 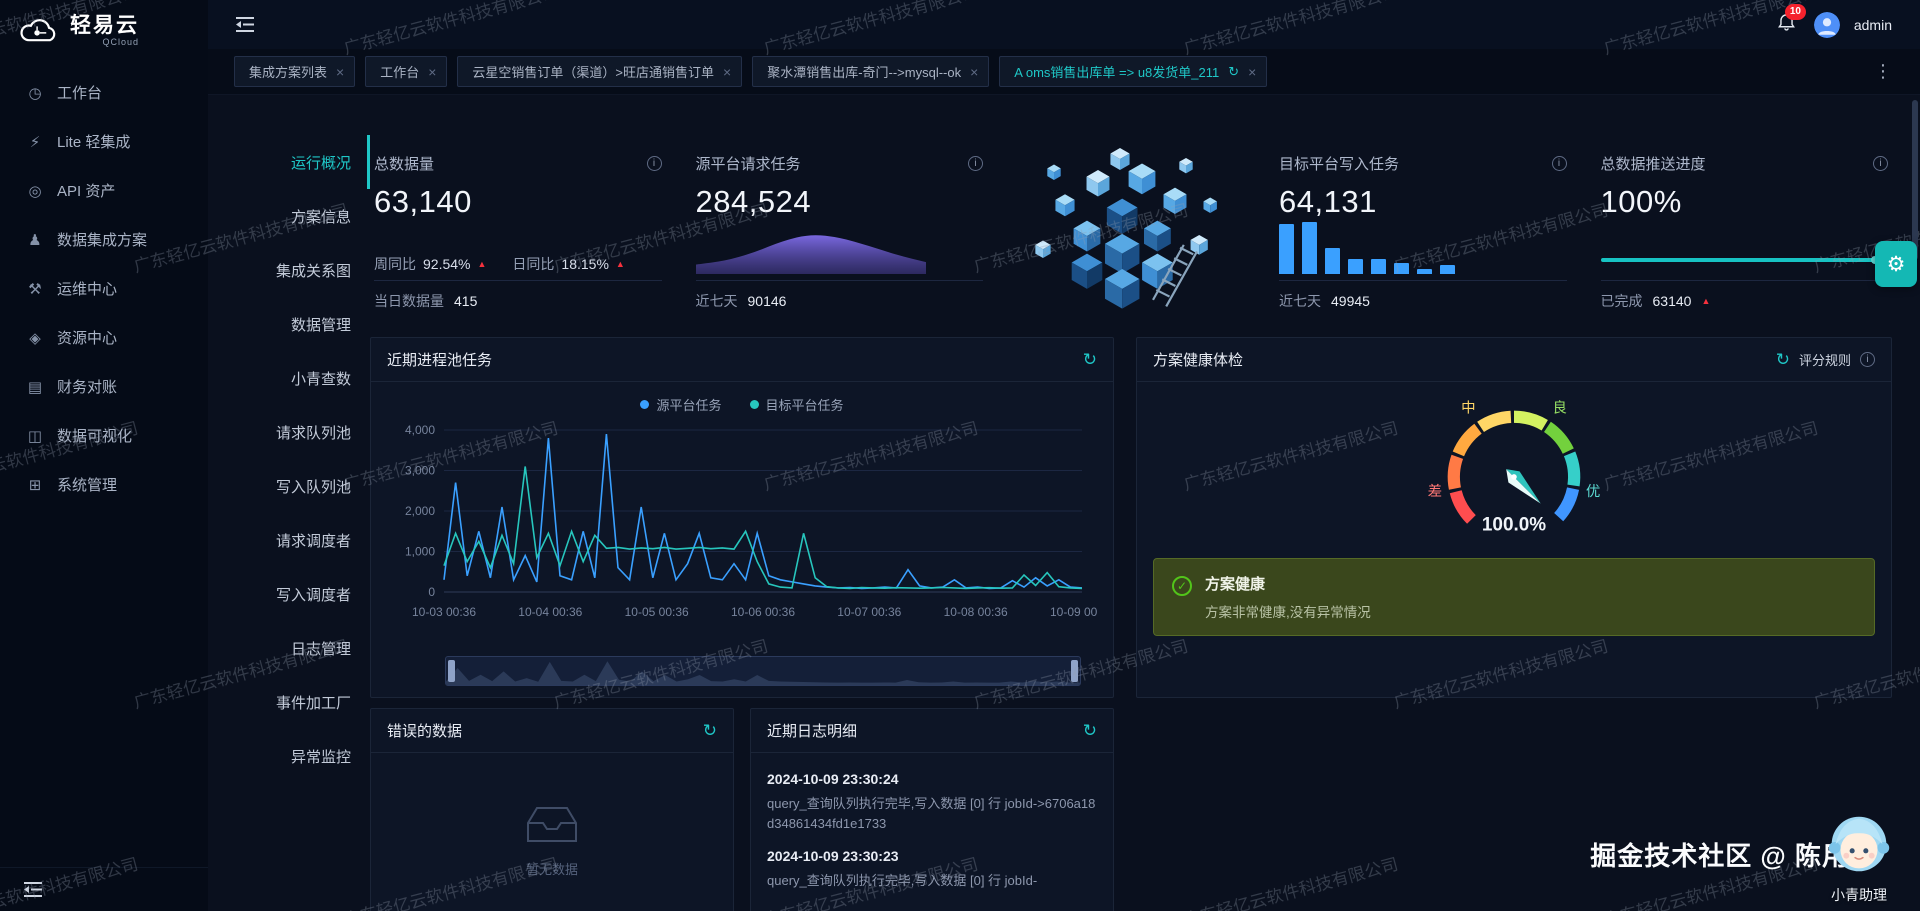 What do you see at coordinates (104, 190) in the screenshot?
I see `sidebar-item-api: ◎ API 资产` at bounding box center [104, 190].